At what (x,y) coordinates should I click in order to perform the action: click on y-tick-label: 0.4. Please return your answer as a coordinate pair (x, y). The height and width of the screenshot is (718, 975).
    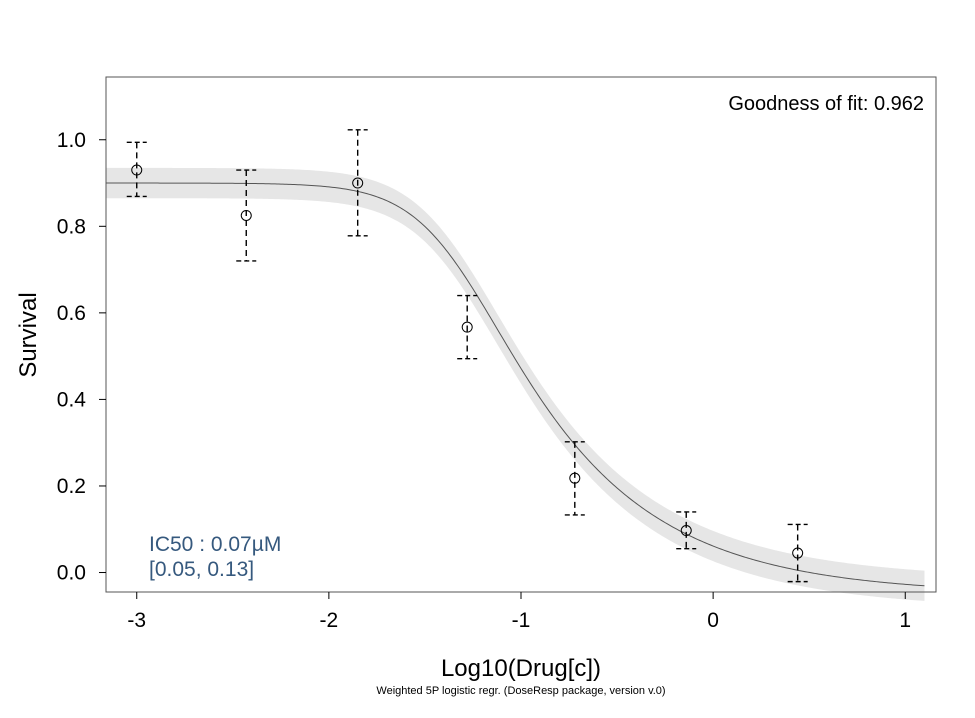
    Looking at the image, I should click on (72, 399).